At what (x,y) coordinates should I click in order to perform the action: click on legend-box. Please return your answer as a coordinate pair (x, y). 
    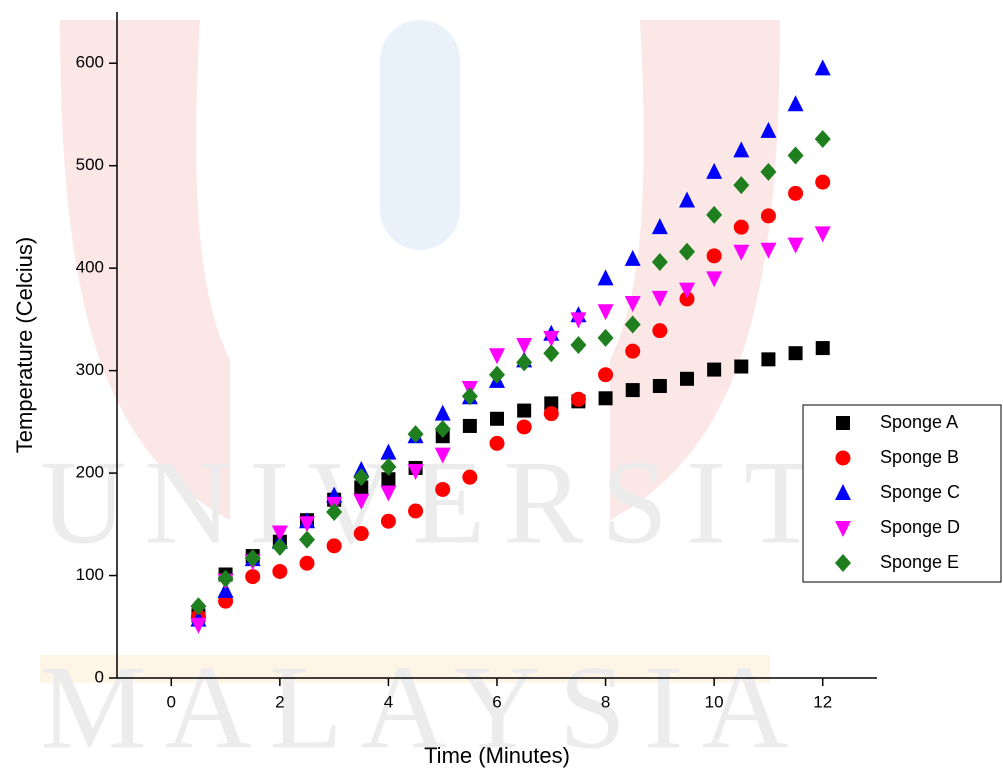
    Looking at the image, I should click on (902, 493).